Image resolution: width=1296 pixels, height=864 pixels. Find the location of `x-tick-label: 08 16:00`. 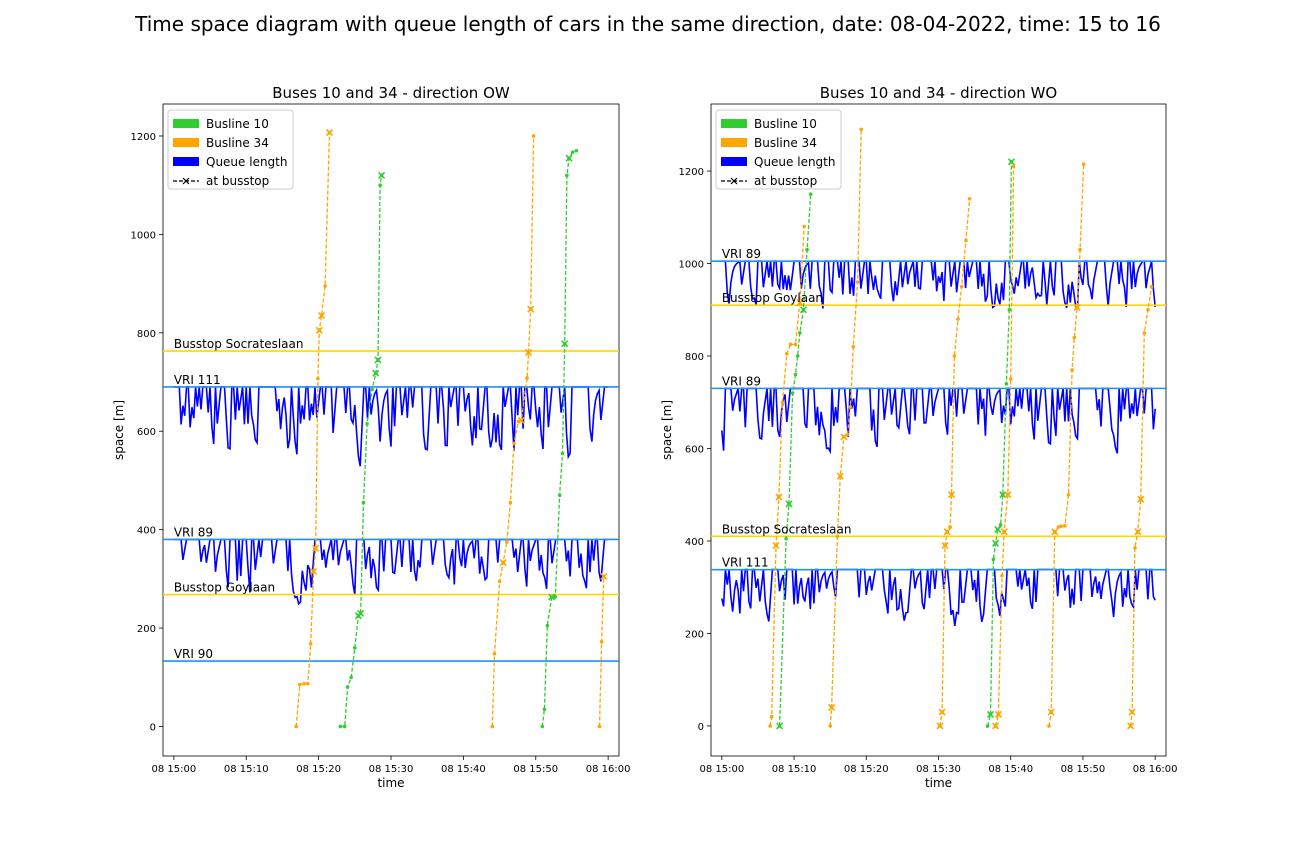

x-tick-label: 08 16:00 is located at coordinates (608, 769).